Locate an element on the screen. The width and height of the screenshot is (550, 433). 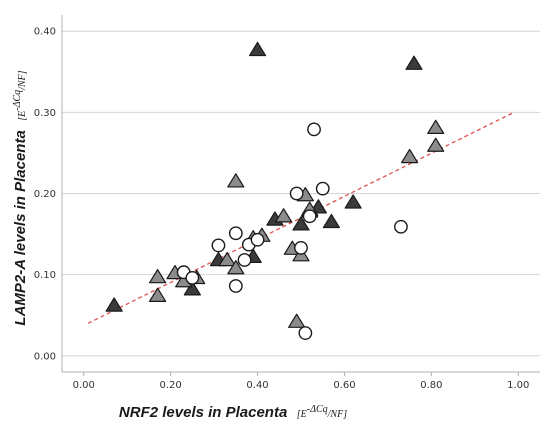
x-tick-labels: 0.00 0.20 0.40 0.60 0.80 1.00 is located at coordinates (301, 385).